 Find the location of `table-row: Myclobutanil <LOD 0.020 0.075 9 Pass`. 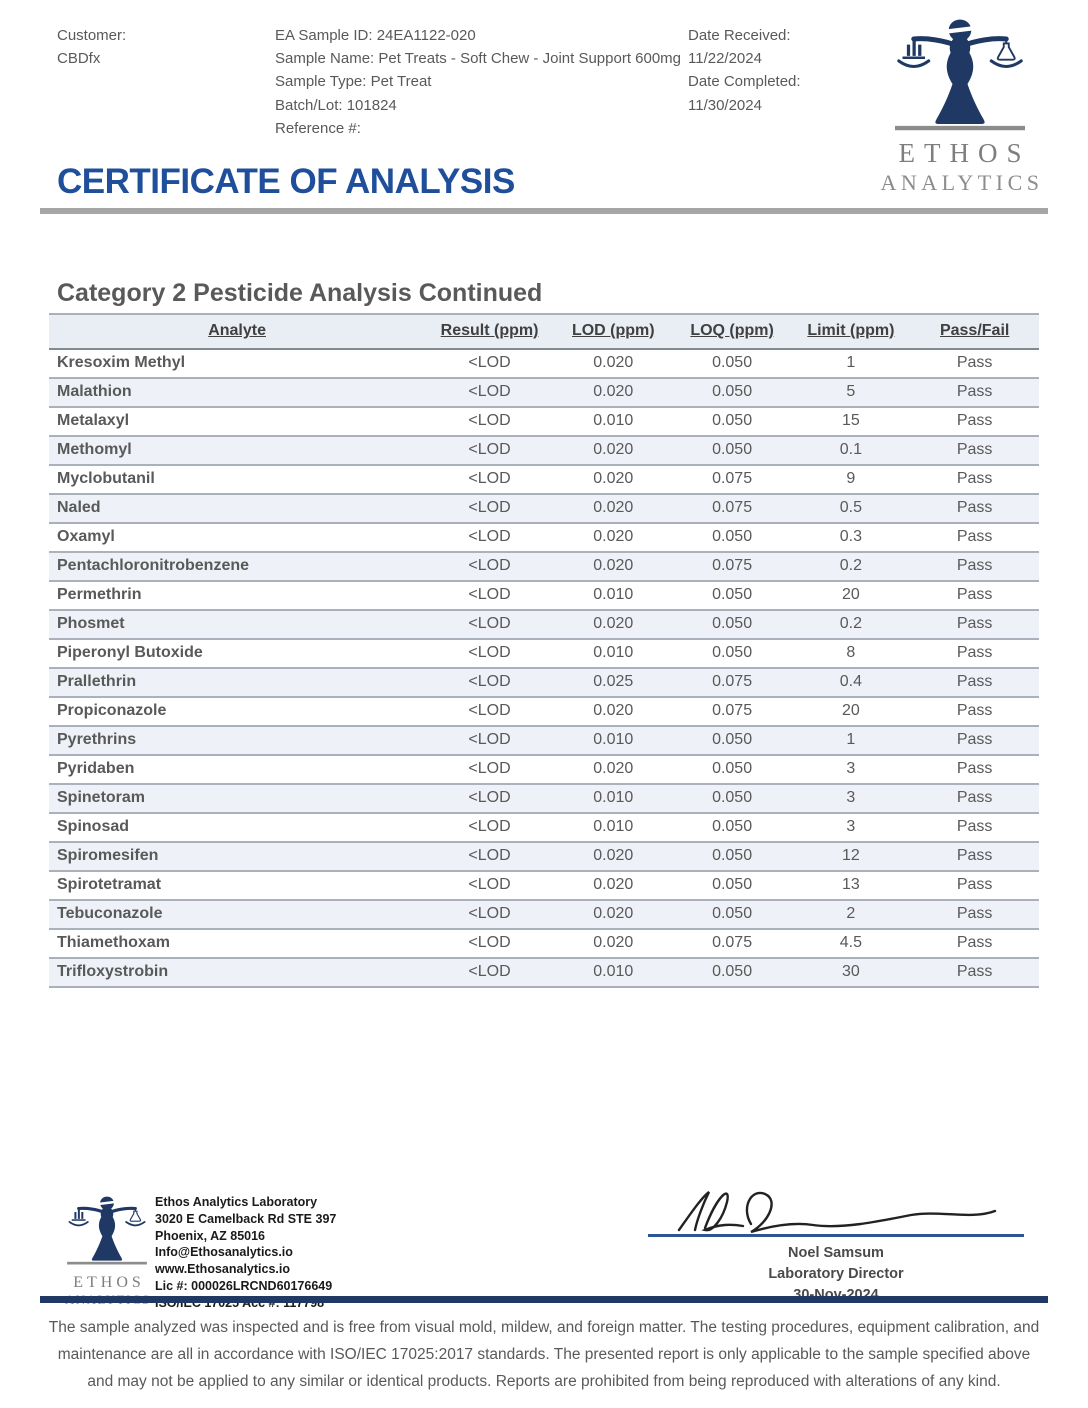

table-row: Myclobutanil <LOD 0.020 0.075 9 Pass is located at coordinates (544, 480).